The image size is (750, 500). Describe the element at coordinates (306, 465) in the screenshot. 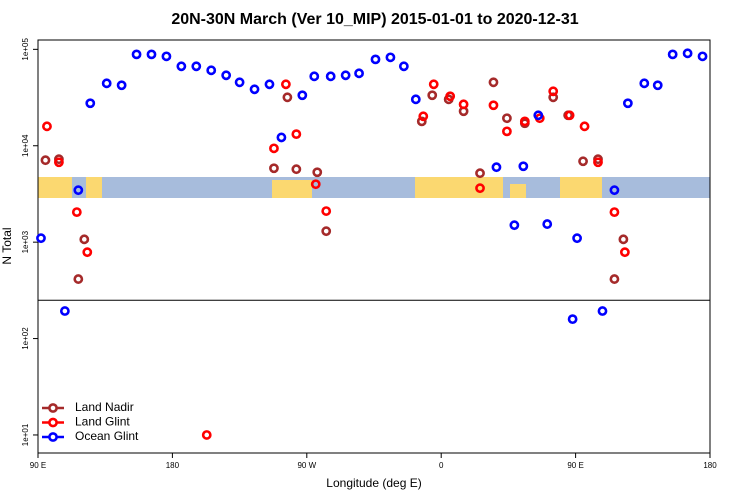

I see `x-tick-label: 90 W` at that location.